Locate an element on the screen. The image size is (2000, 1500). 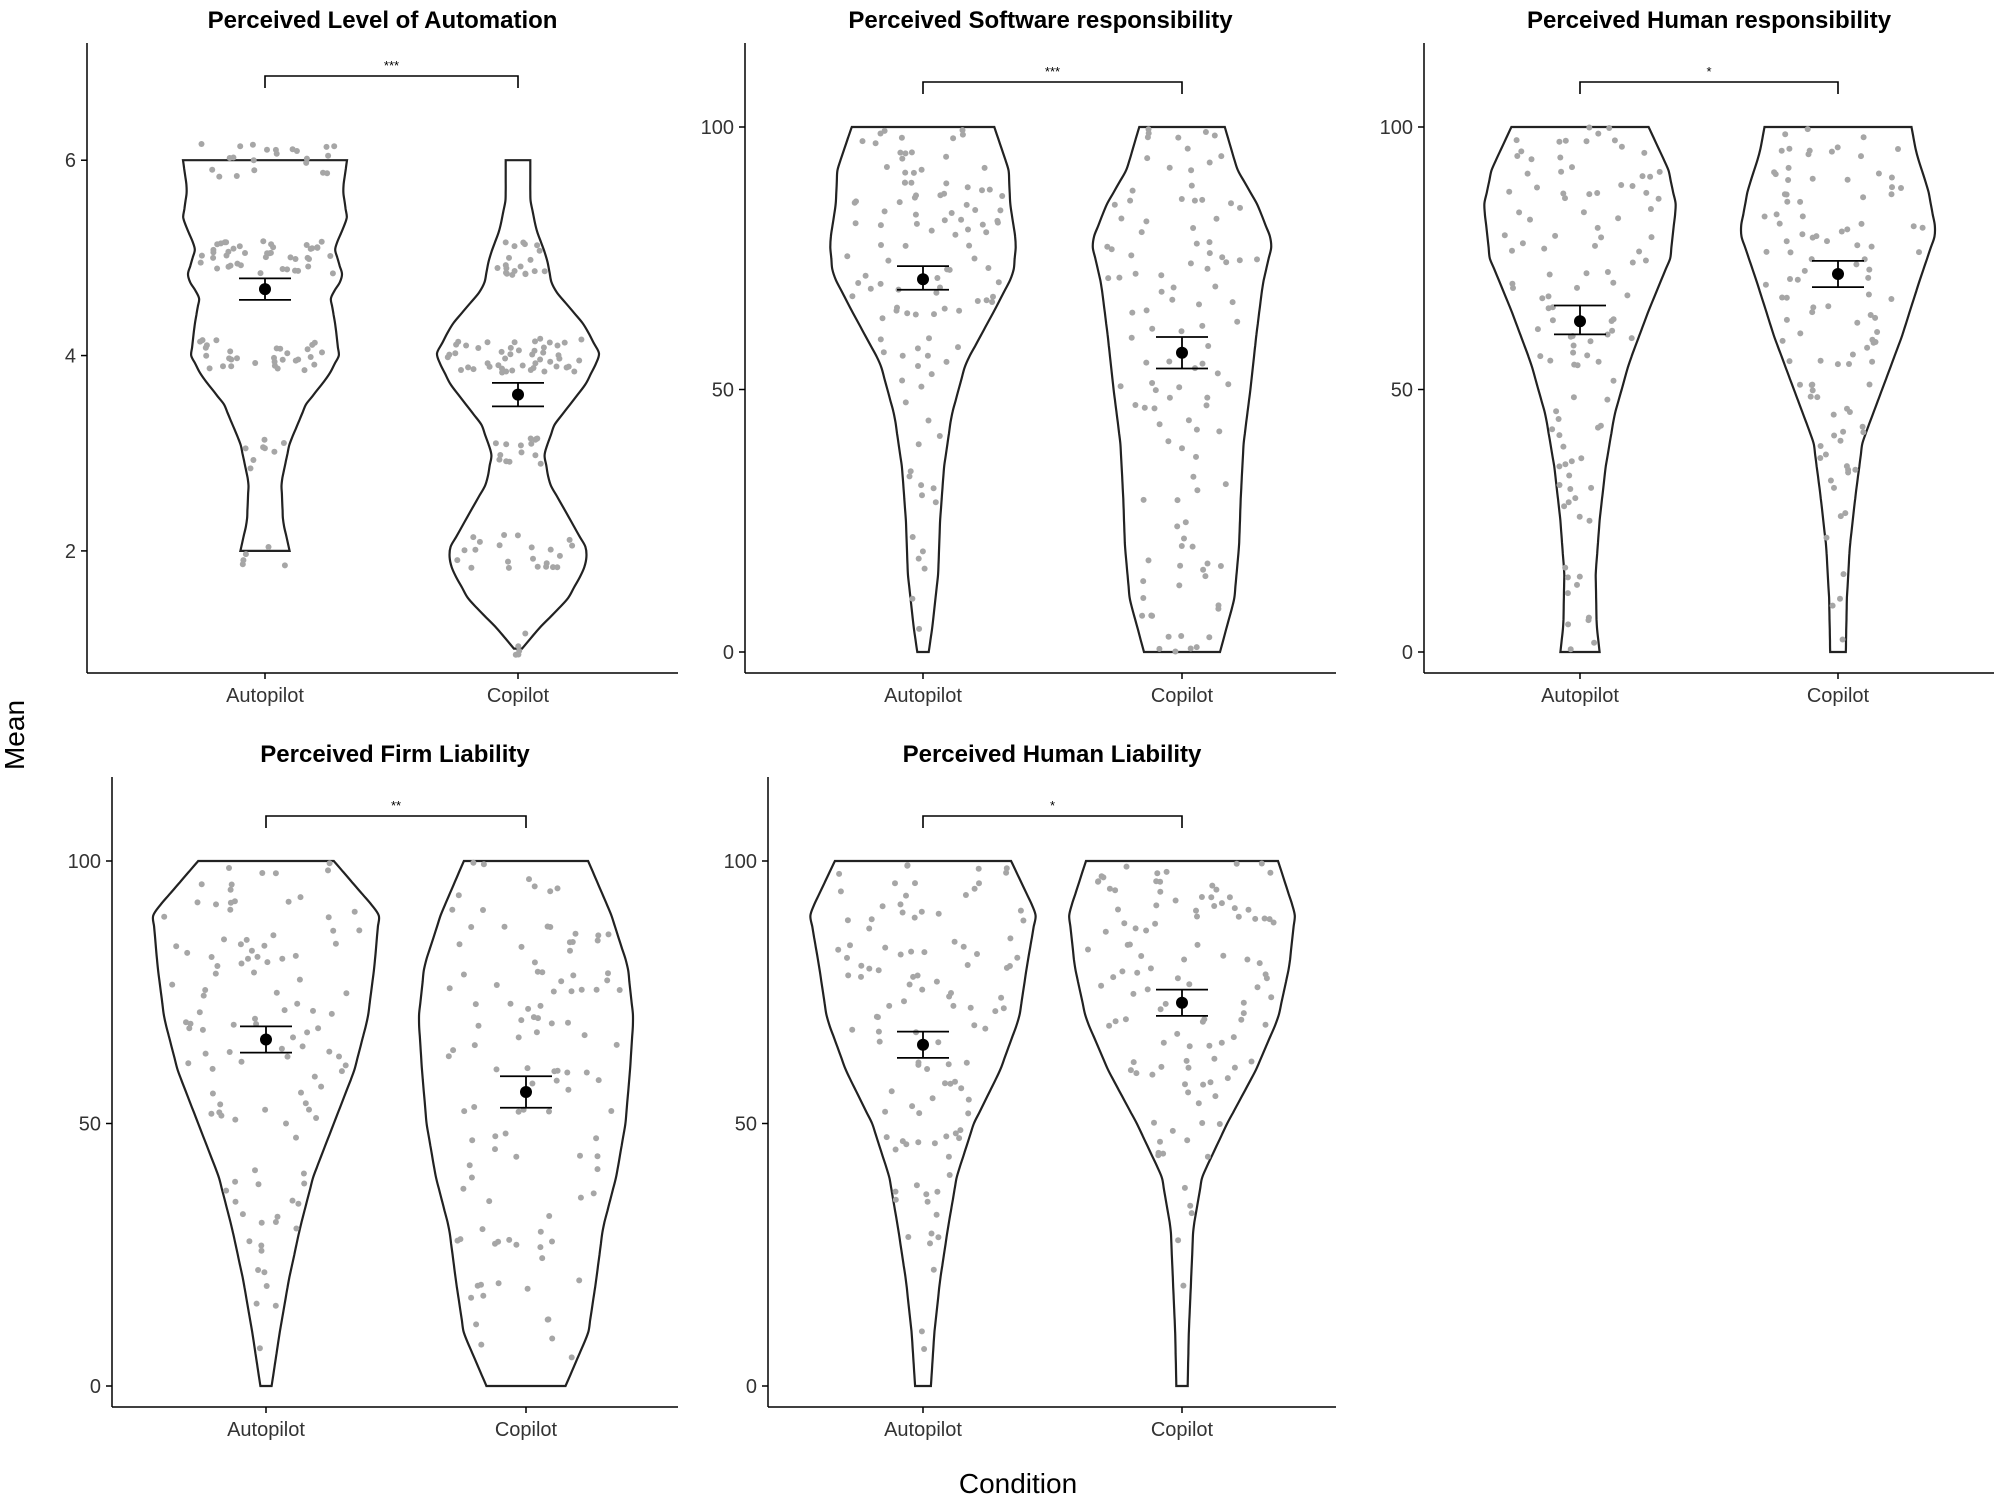
panel-title: Perceived Software responsibility is located at coordinates (1040, 20).